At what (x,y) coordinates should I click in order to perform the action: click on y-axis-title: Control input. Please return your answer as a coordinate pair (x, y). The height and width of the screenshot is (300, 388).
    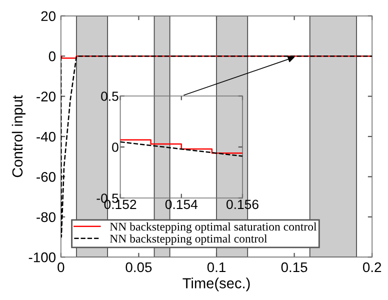
    Looking at the image, I should click on (19, 136).